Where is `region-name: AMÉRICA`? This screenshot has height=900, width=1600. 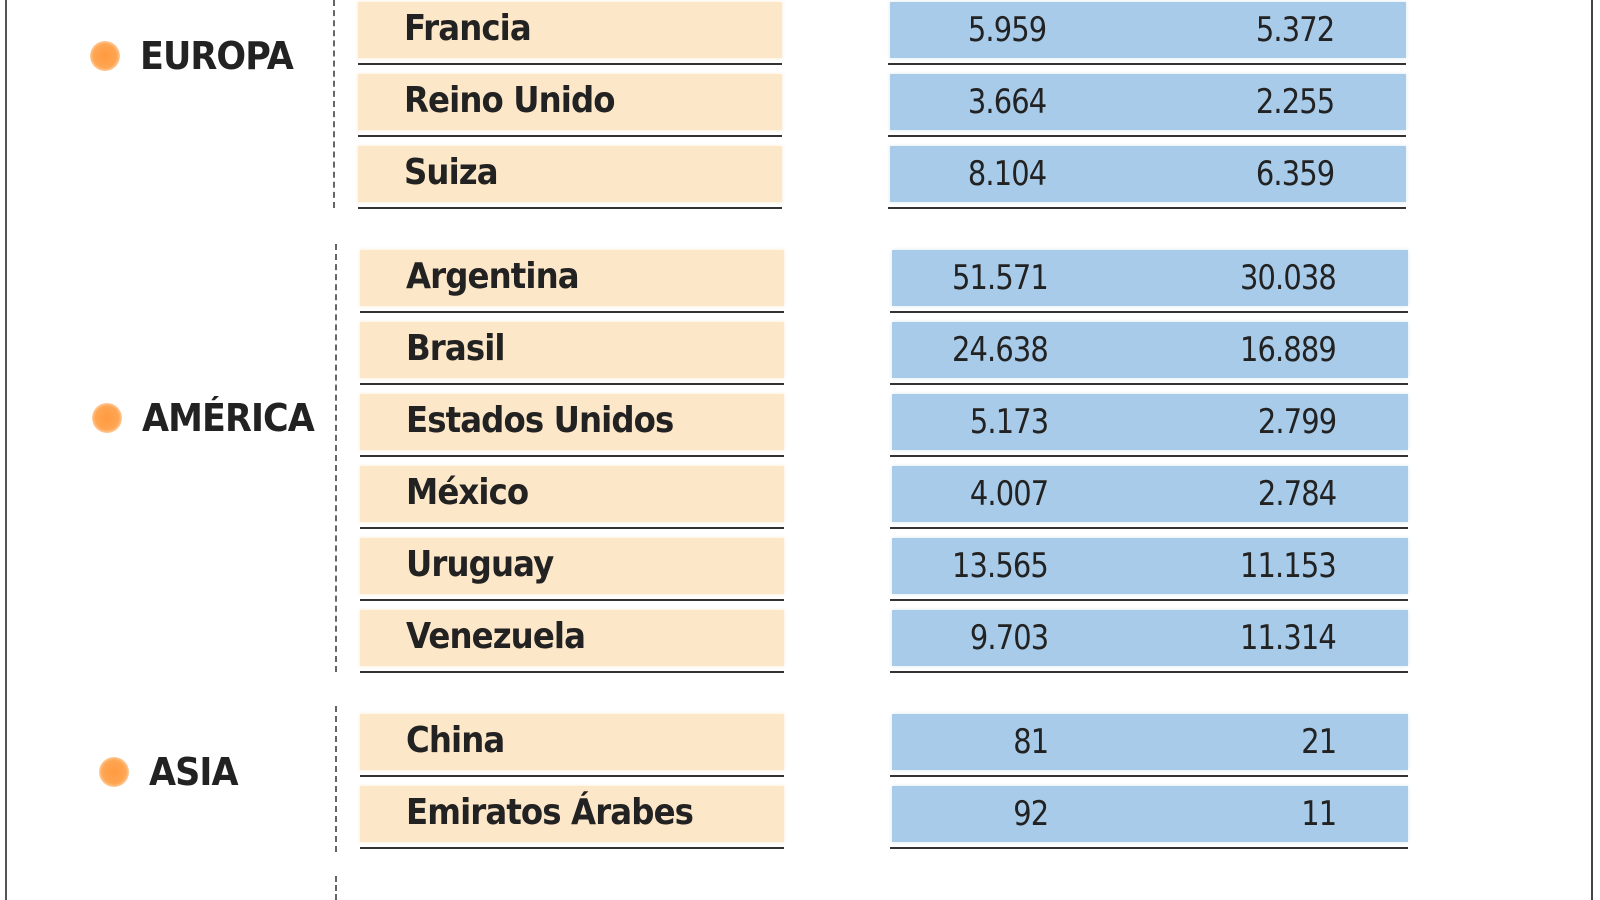 region-name: AMÉRICA is located at coordinates (228, 418).